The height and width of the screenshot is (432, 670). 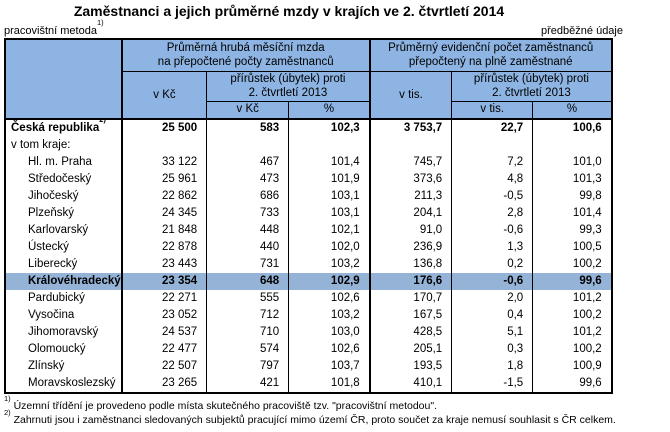 I want to click on employees-delta-pct-cell: 101,3, so click(x=572, y=179).